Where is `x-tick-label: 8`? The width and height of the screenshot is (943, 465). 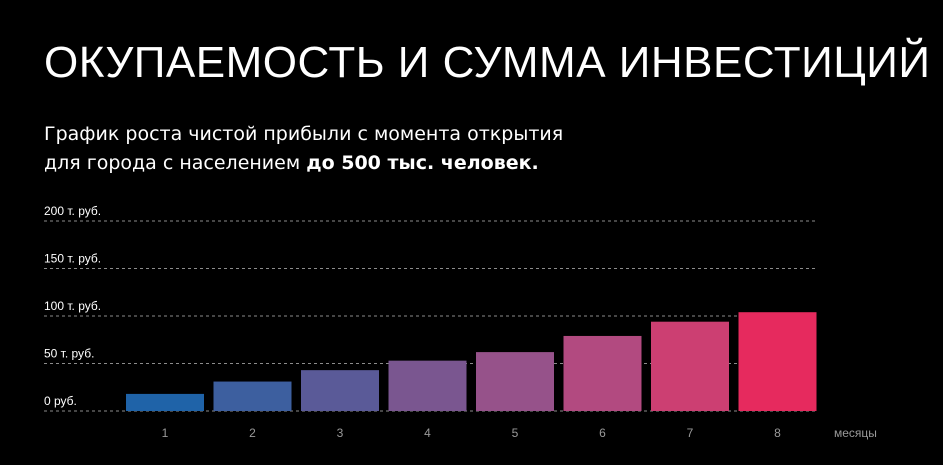
x-tick-label: 8 is located at coordinates (777, 433).